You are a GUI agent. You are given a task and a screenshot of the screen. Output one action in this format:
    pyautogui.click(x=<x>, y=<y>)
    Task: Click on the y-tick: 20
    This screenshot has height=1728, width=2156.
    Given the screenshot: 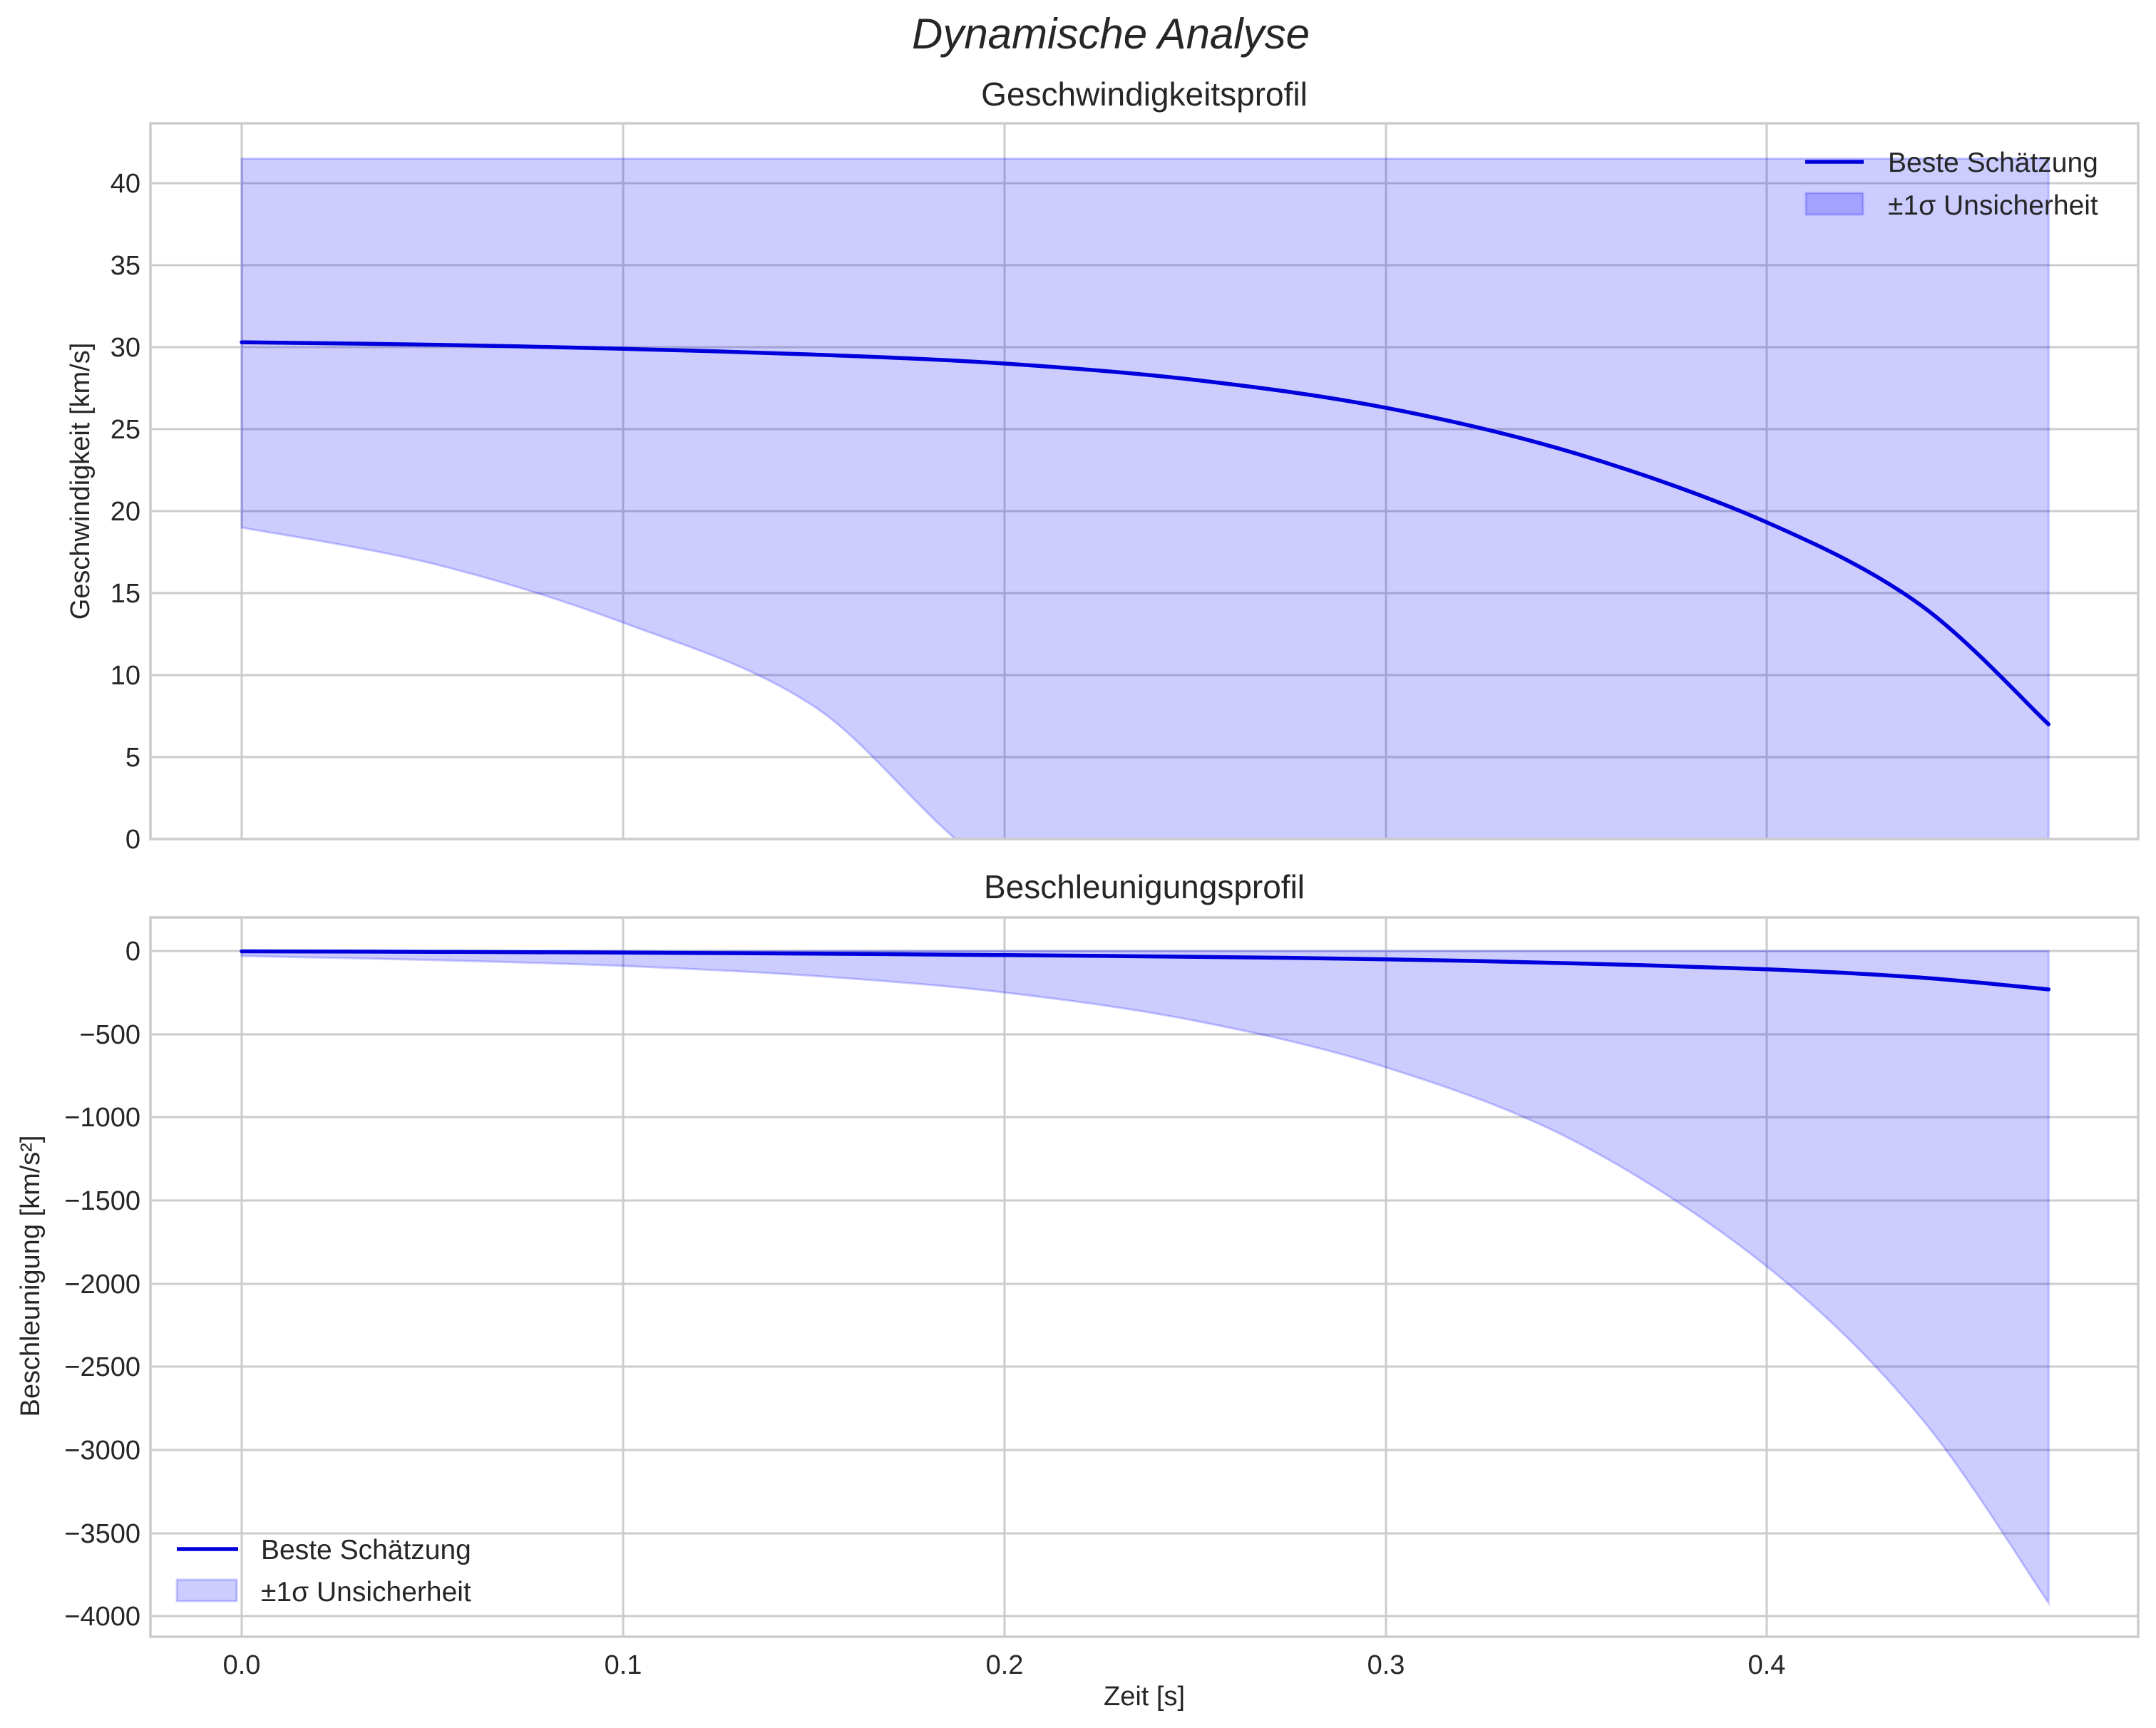 What is the action you would take?
    pyautogui.click(x=125, y=512)
    